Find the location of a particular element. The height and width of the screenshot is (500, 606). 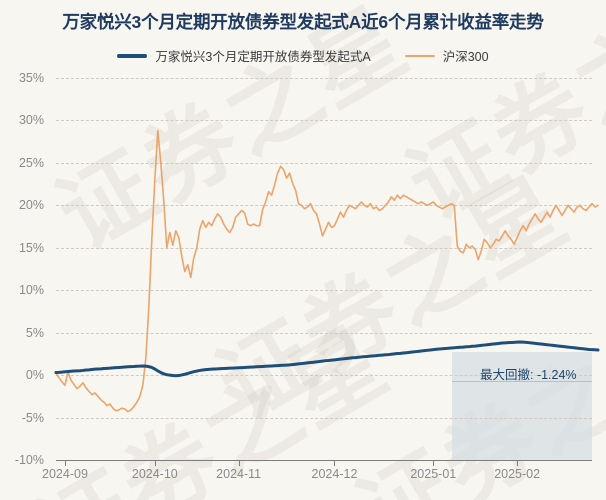

drawdown-shaded-region is located at coordinates (522, 406).